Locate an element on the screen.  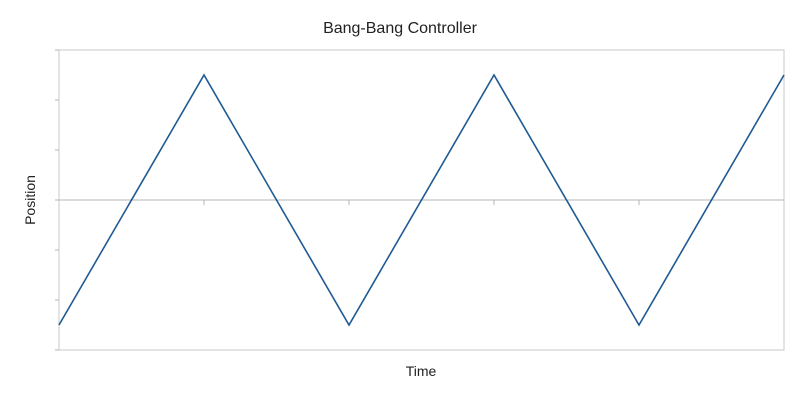
x-axis-label: Time is located at coordinates (421, 371).